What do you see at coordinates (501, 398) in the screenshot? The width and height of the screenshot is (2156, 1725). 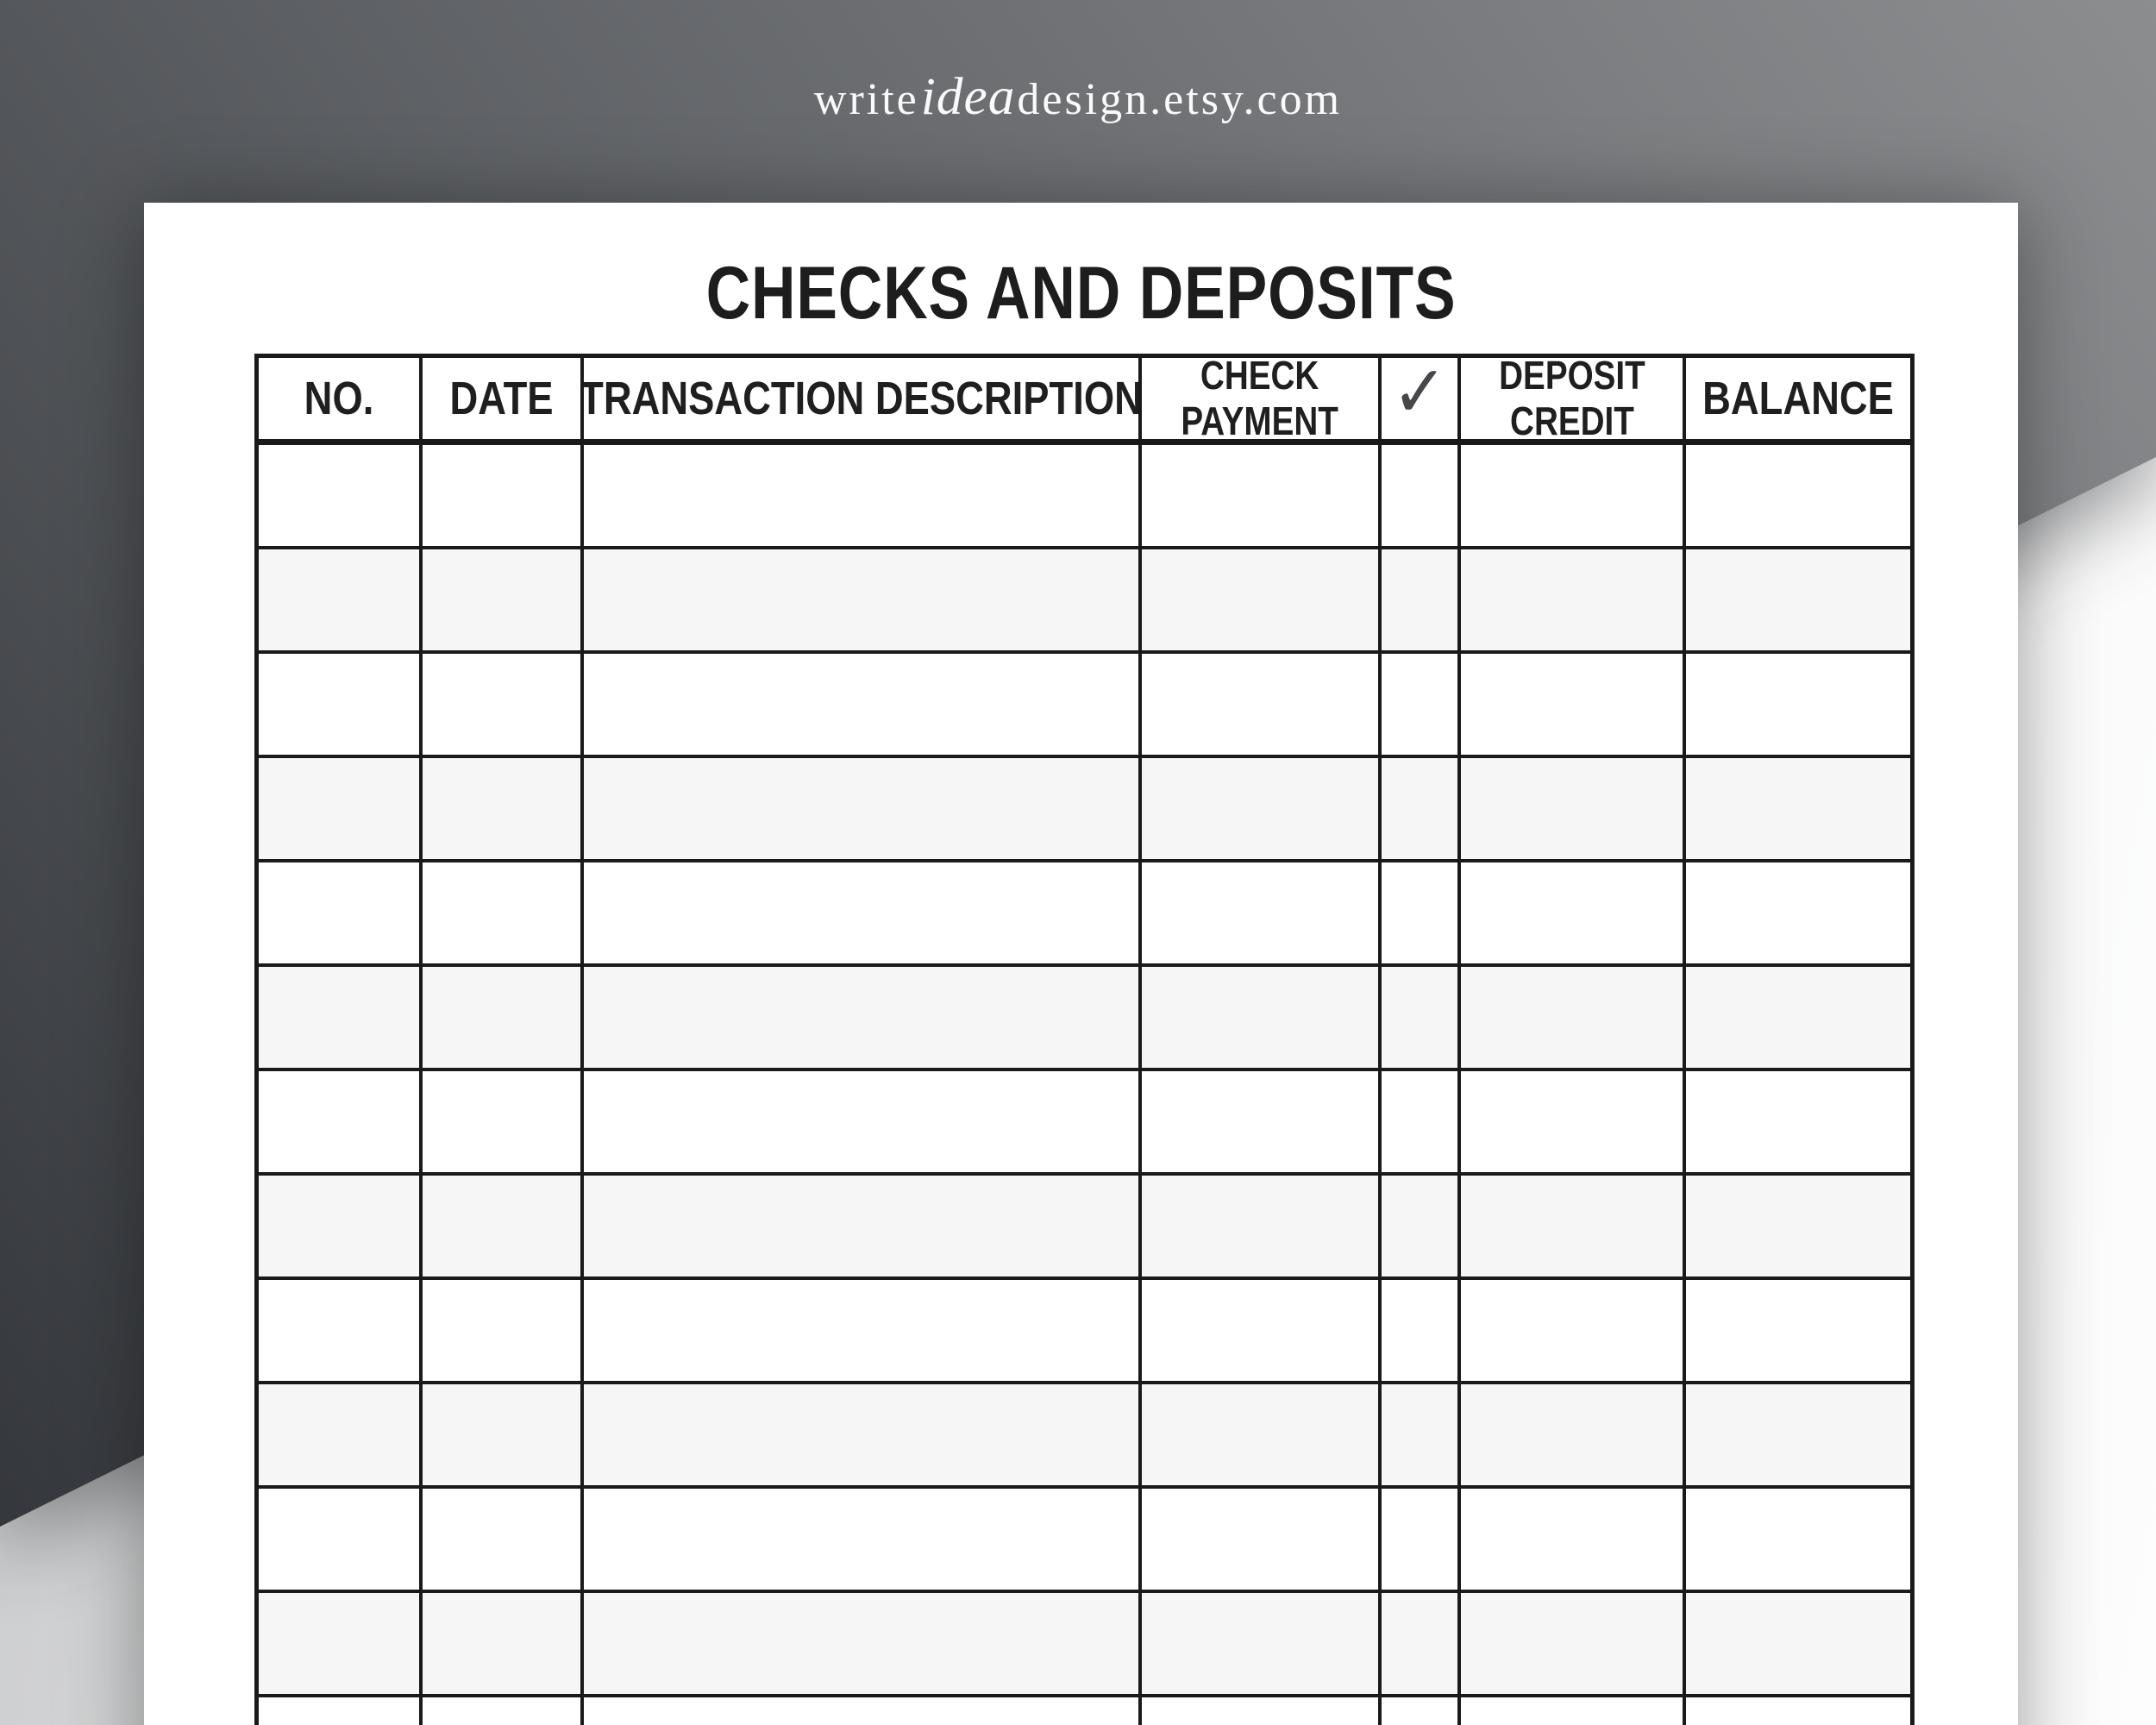 I see `header-label-date: DATE` at bounding box center [501, 398].